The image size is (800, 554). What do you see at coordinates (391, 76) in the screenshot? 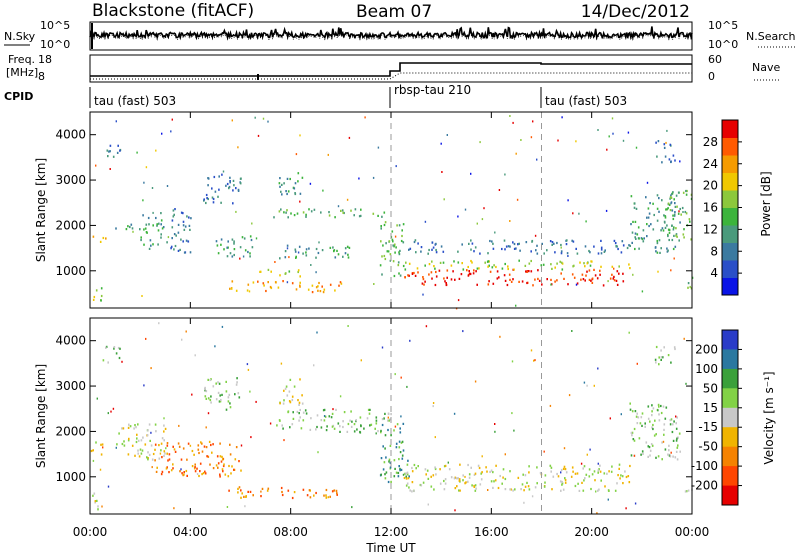
I see `nave-line` at bounding box center [391, 76].